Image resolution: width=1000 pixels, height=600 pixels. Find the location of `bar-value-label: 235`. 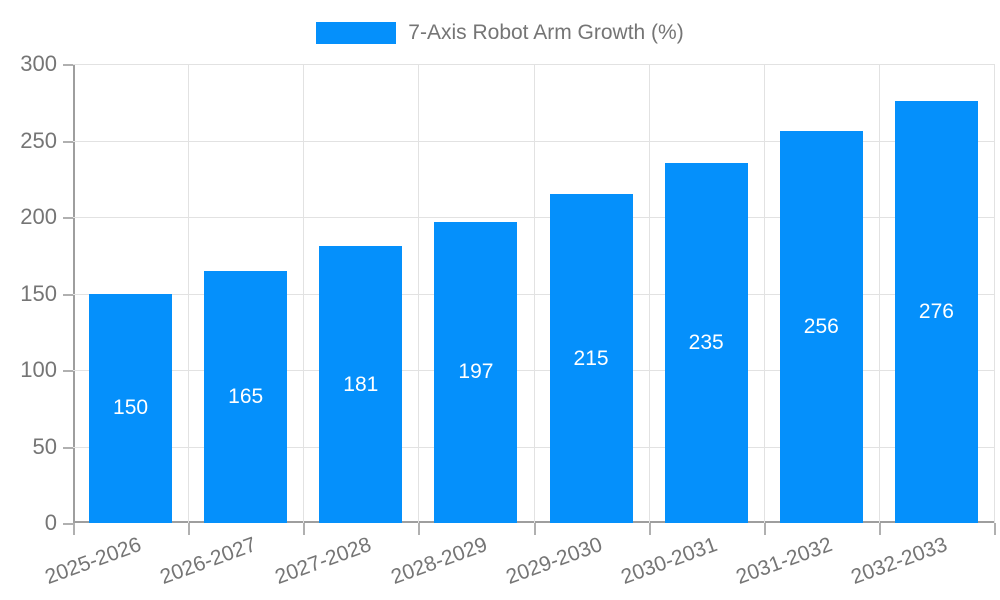

bar-value-label: 235 is located at coordinates (706, 343).